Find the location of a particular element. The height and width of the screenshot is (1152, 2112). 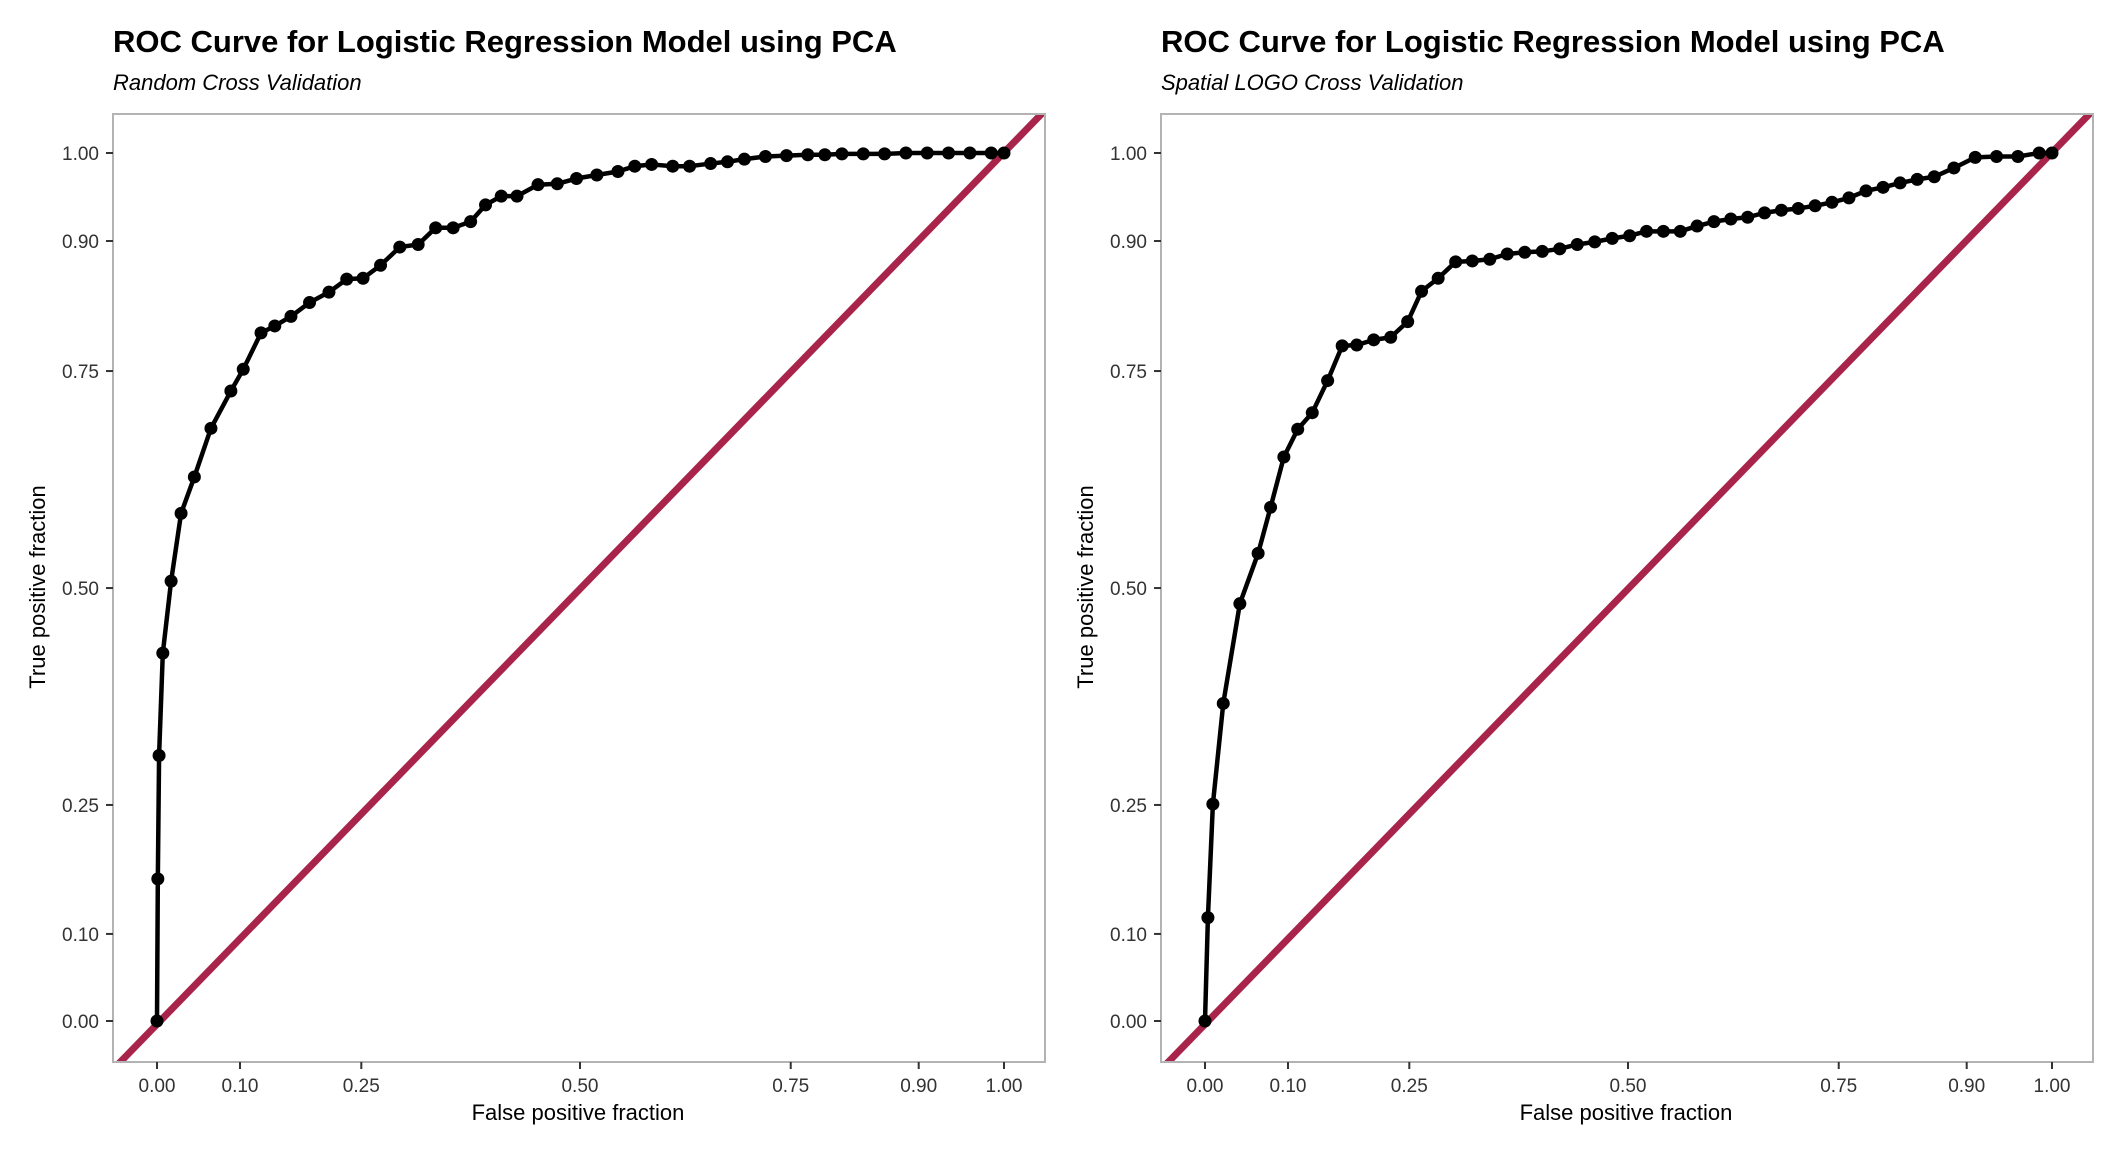

x-axis-label: False positive fraction is located at coordinates (578, 1112).